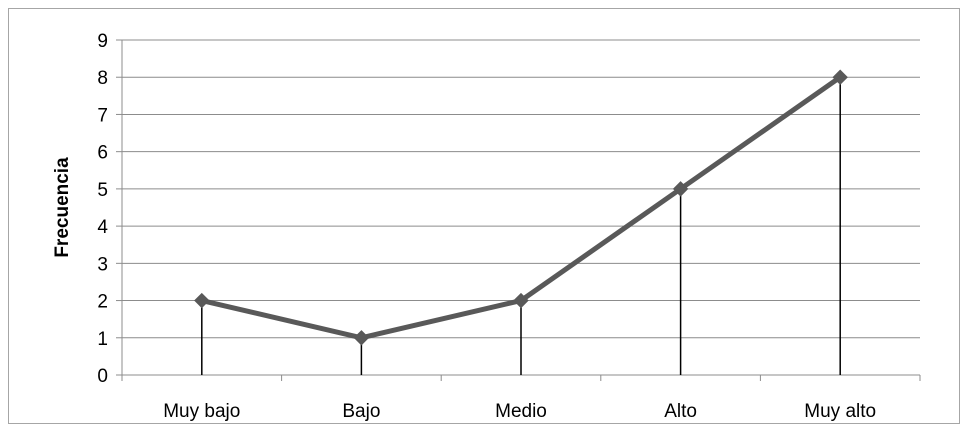 The height and width of the screenshot is (434, 969). What do you see at coordinates (102, 115) in the screenshot?
I see `y-tick-label-7: 7` at bounding box center [102, 115].